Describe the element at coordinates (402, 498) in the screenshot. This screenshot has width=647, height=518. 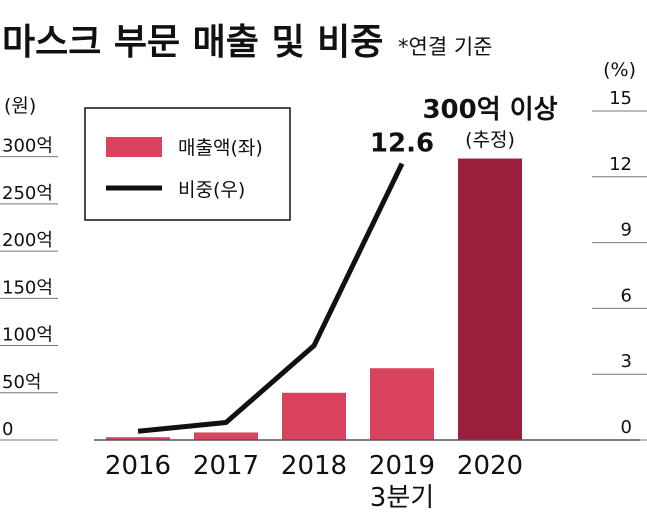
I see `x-sublabel: 3분기` at that location.